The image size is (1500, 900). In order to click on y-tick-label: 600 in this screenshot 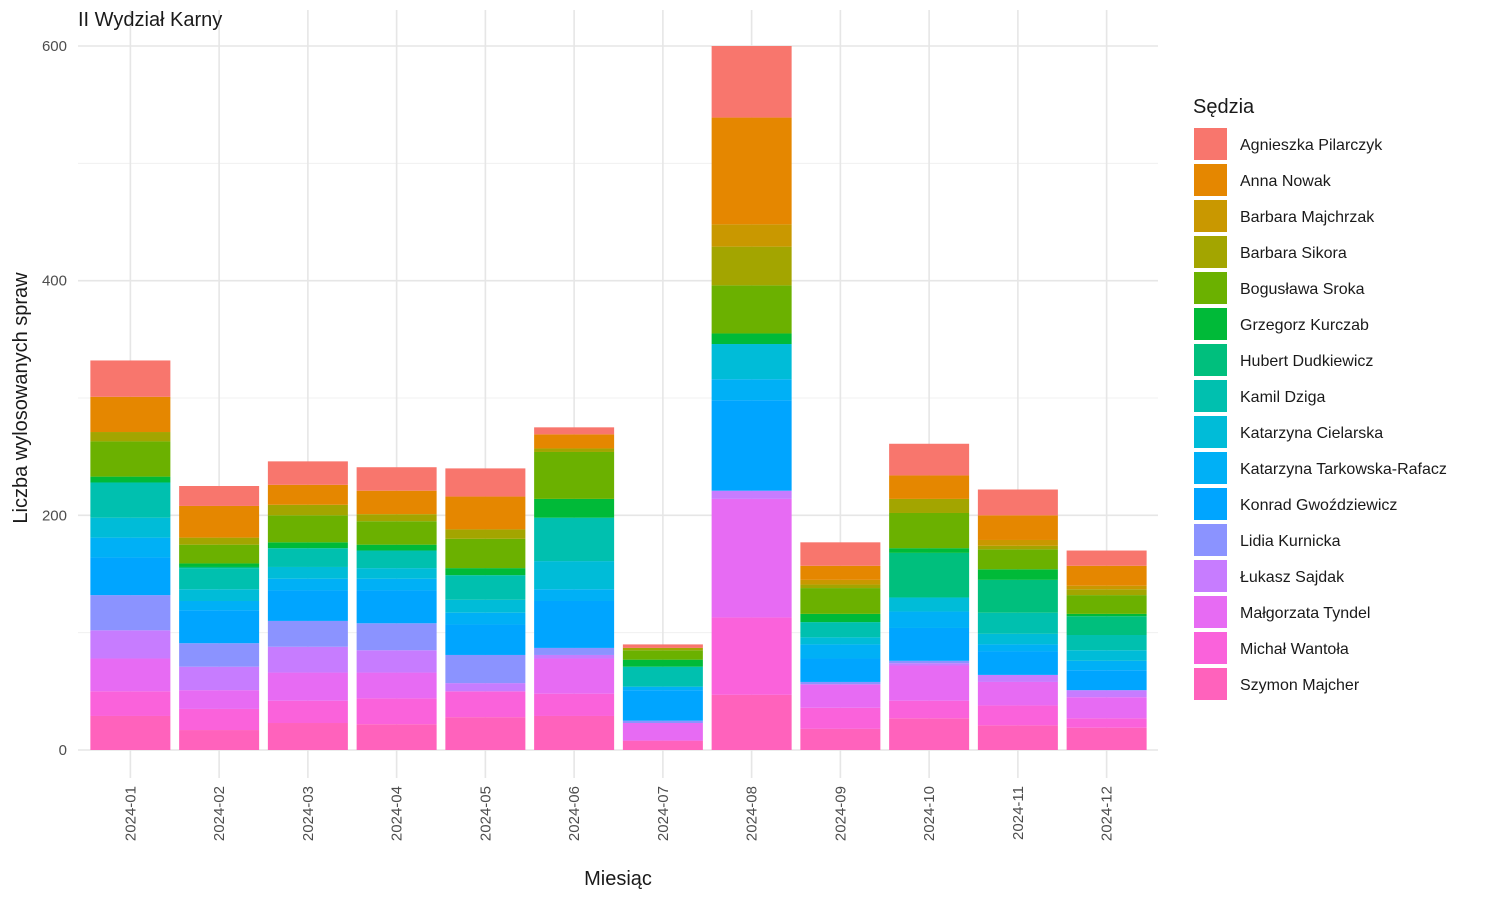, I will do `click(54, 46)`.